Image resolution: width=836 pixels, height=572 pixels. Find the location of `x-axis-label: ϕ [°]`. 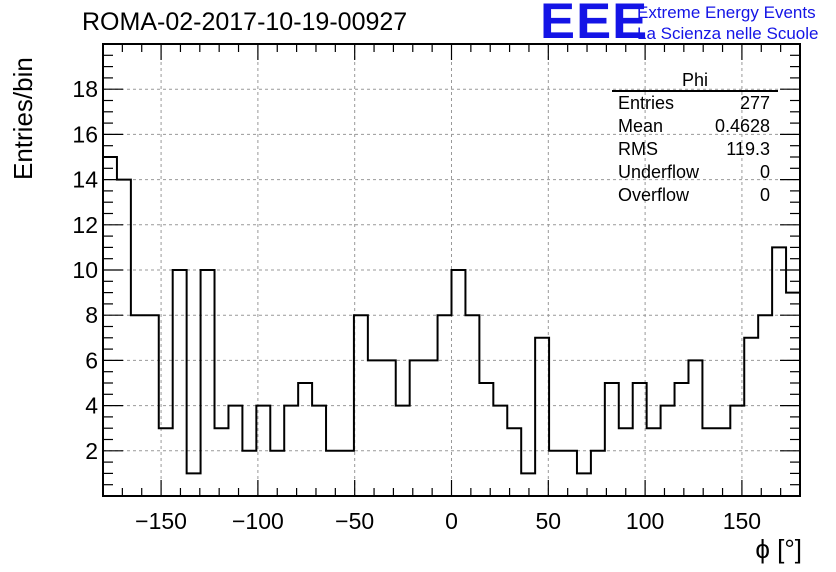

x-axis-label: ϕ [°] is located at coordinates (778, 549).